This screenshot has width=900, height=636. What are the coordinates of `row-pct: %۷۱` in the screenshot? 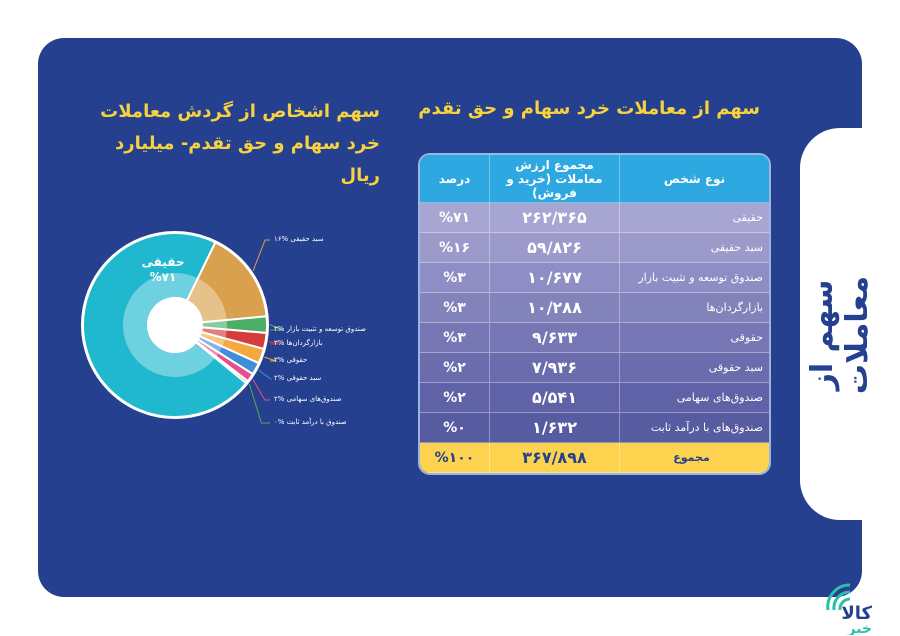 It's located at (454, 218).